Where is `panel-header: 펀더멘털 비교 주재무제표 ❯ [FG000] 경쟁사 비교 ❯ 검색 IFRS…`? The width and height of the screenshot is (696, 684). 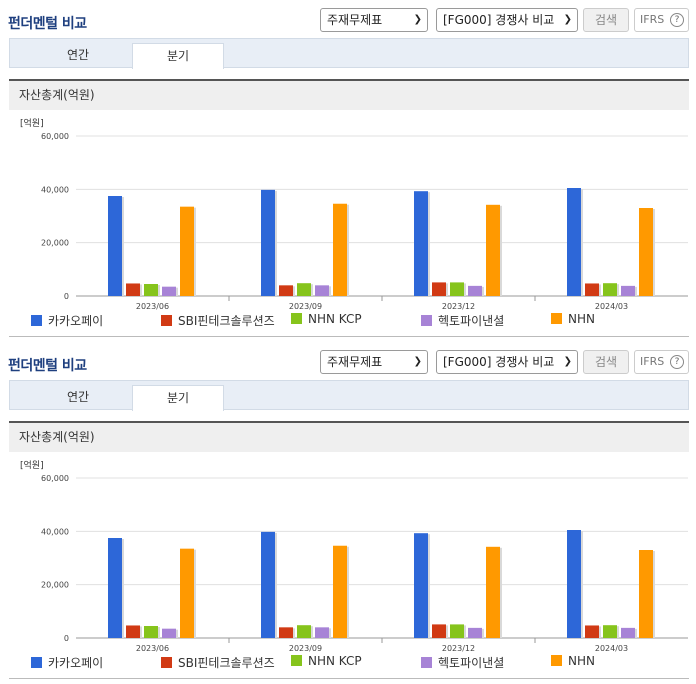 panel-header: 펀더멘털 비교 주재무제표 ❯ [FG000] 경쟁사 비교 ❯ 검색 IFRS… is located at coordinates (348, 19).